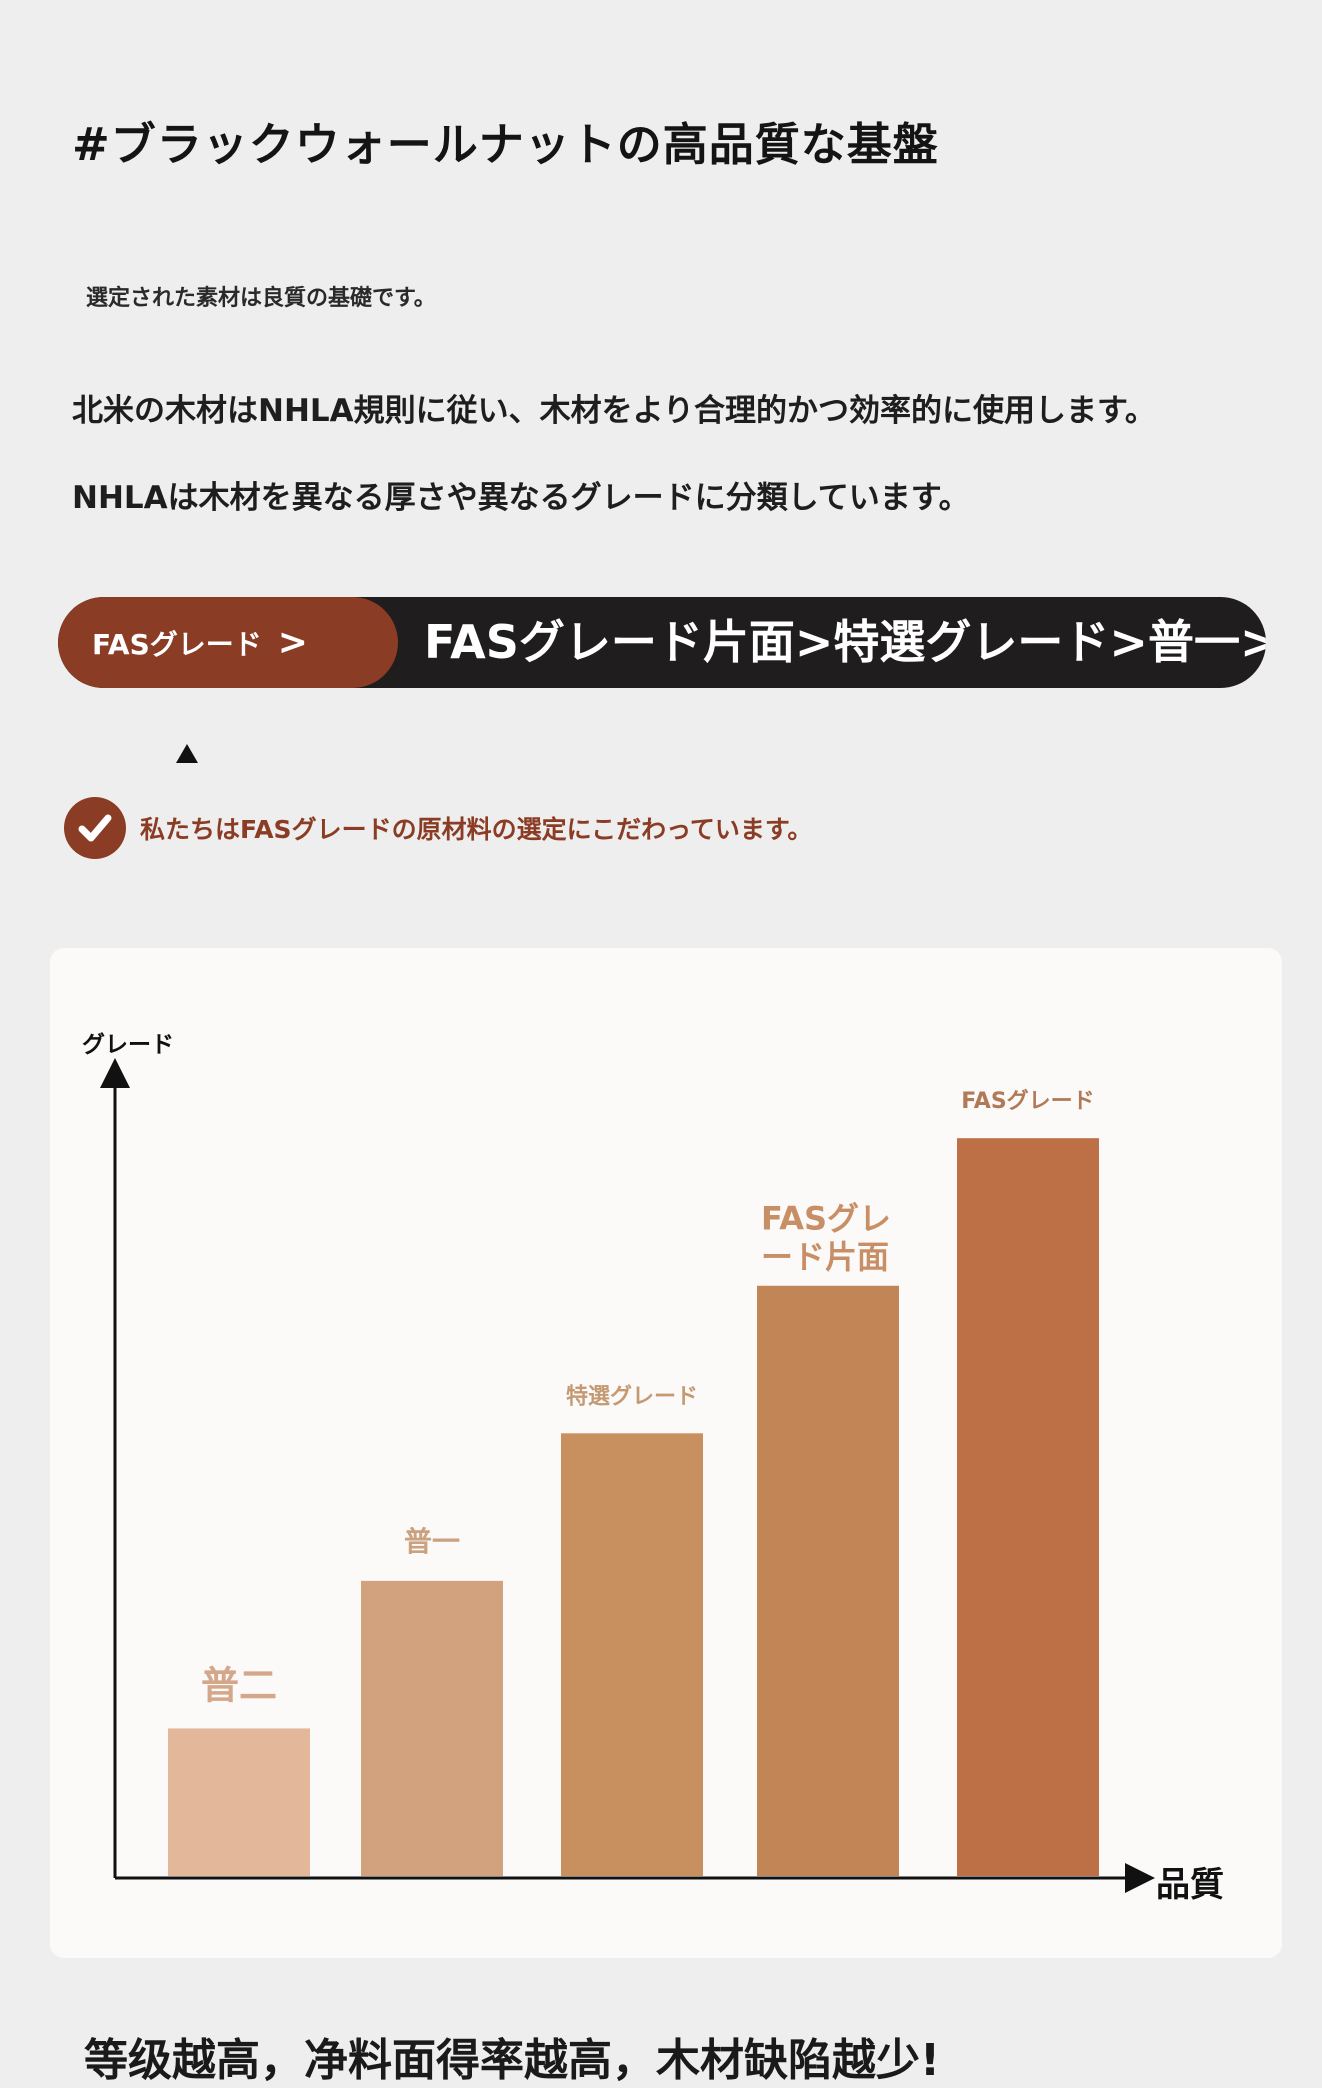 The width and height of the screenshot is (1322, 2088). What do you see at coordinates (128, 1044) in the screenshot?
I see `y-axis-label: グレード` at bounding box center [128, 1044].